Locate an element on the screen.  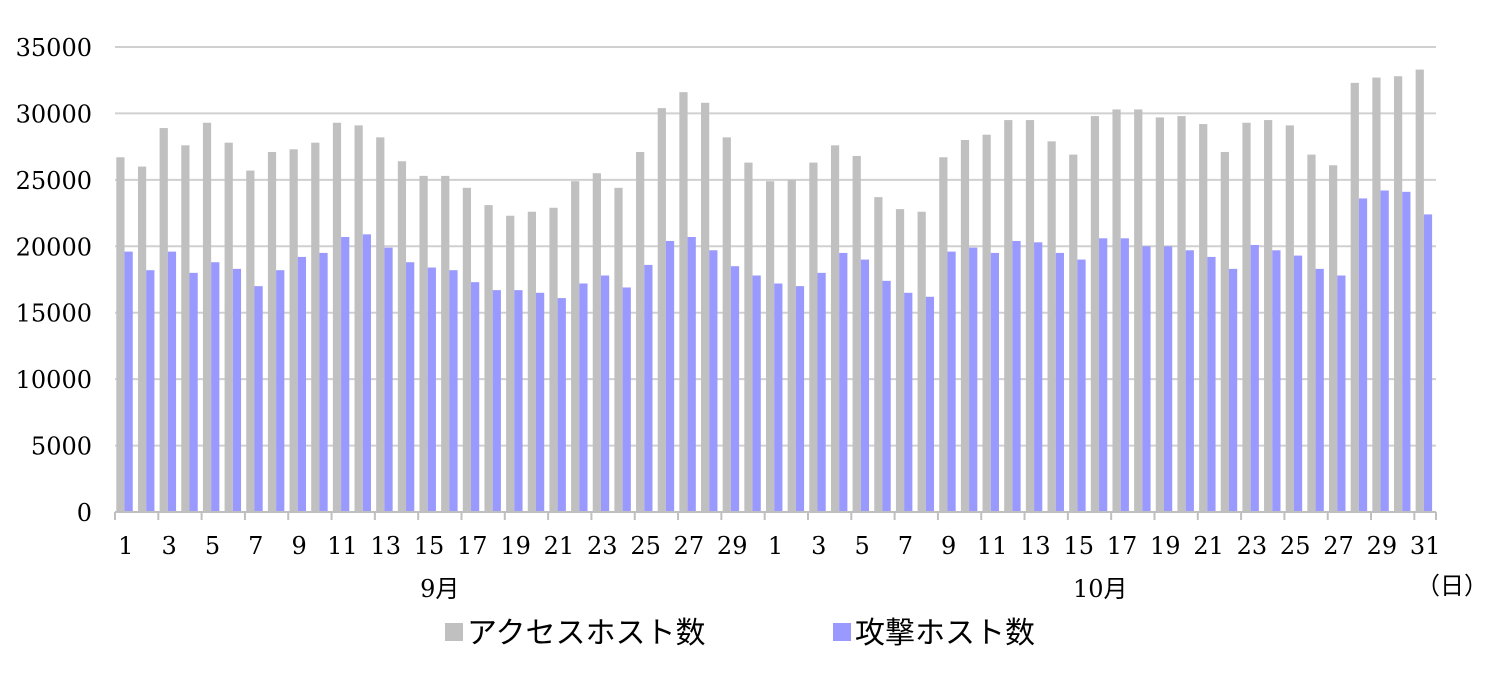
x-tick-label: 17 is located at coordinates (472, 546).